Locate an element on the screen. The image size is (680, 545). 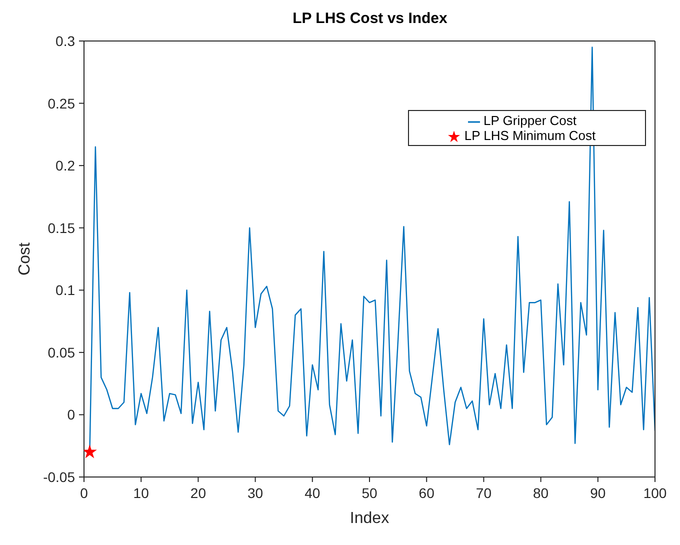
x-tick-label: 20 is located at coordinates (198, 492).